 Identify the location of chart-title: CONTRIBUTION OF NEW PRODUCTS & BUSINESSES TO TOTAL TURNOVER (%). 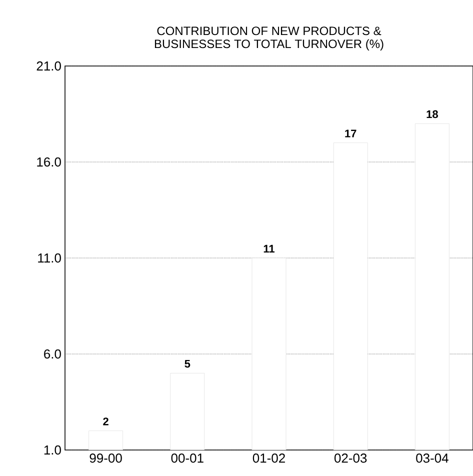
(269, 38).